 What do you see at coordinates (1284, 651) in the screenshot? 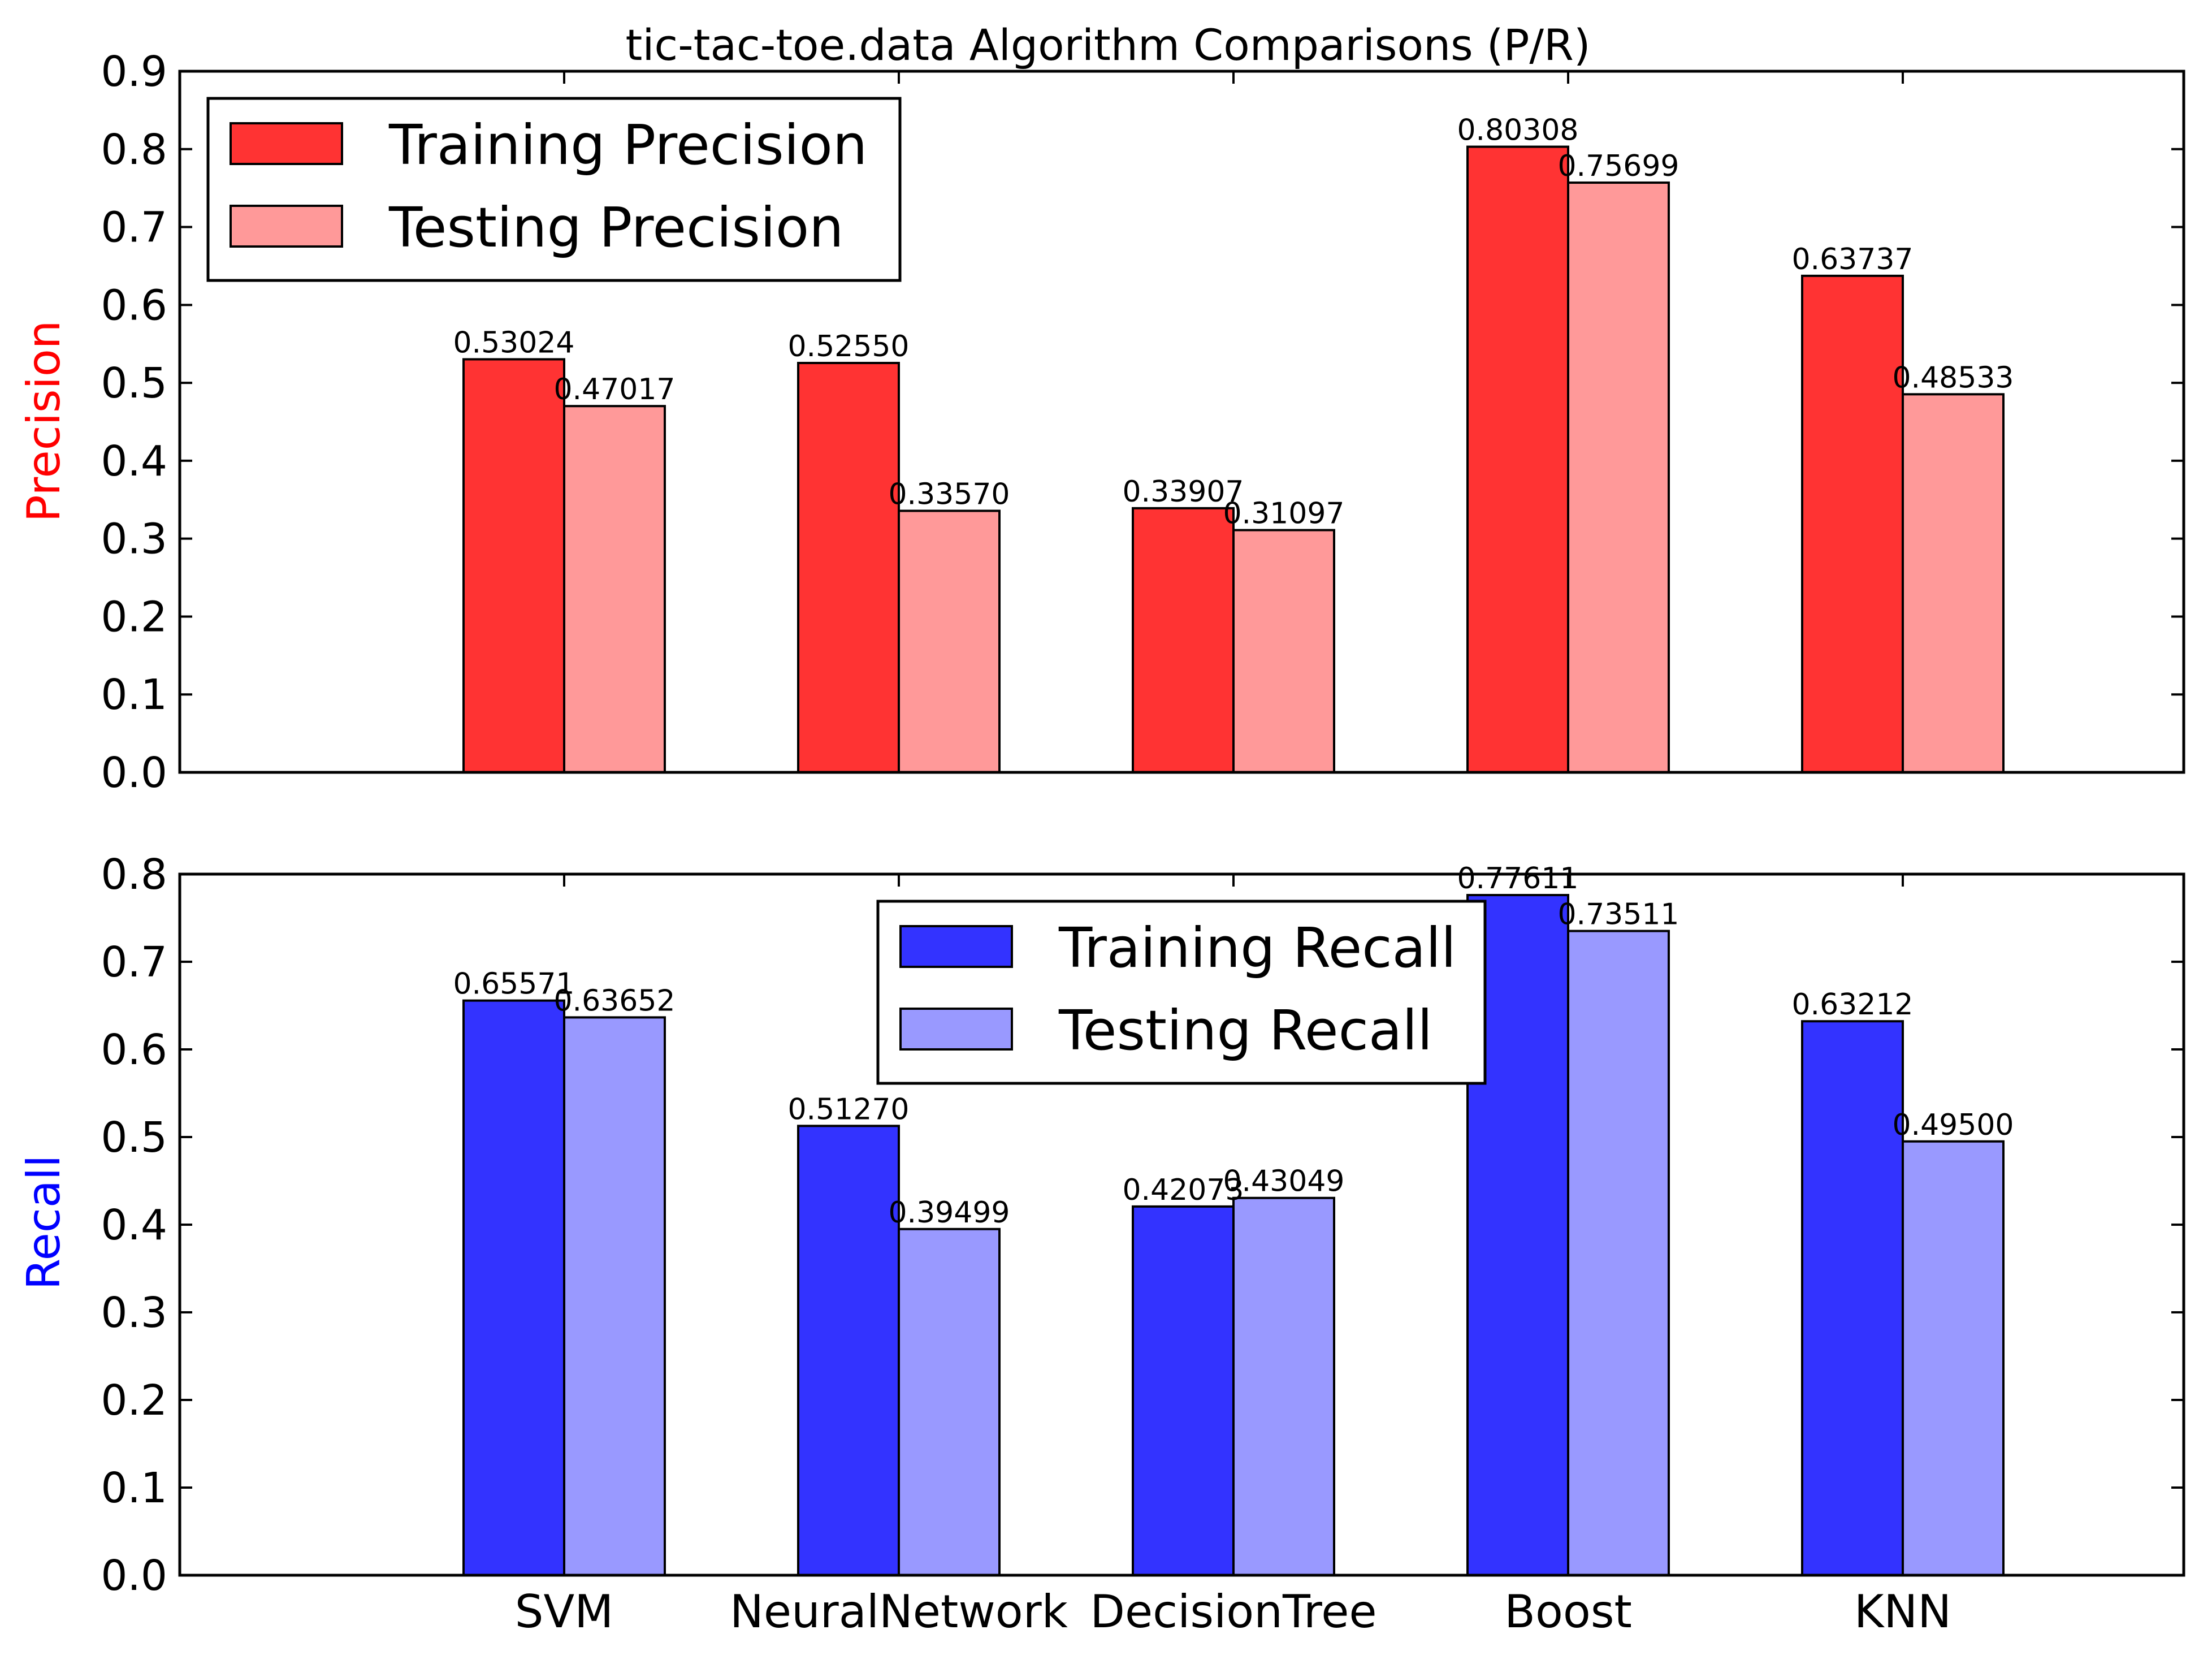
I see `bar-testing-precision-decisiontree` at bounding box center [1284, 651].